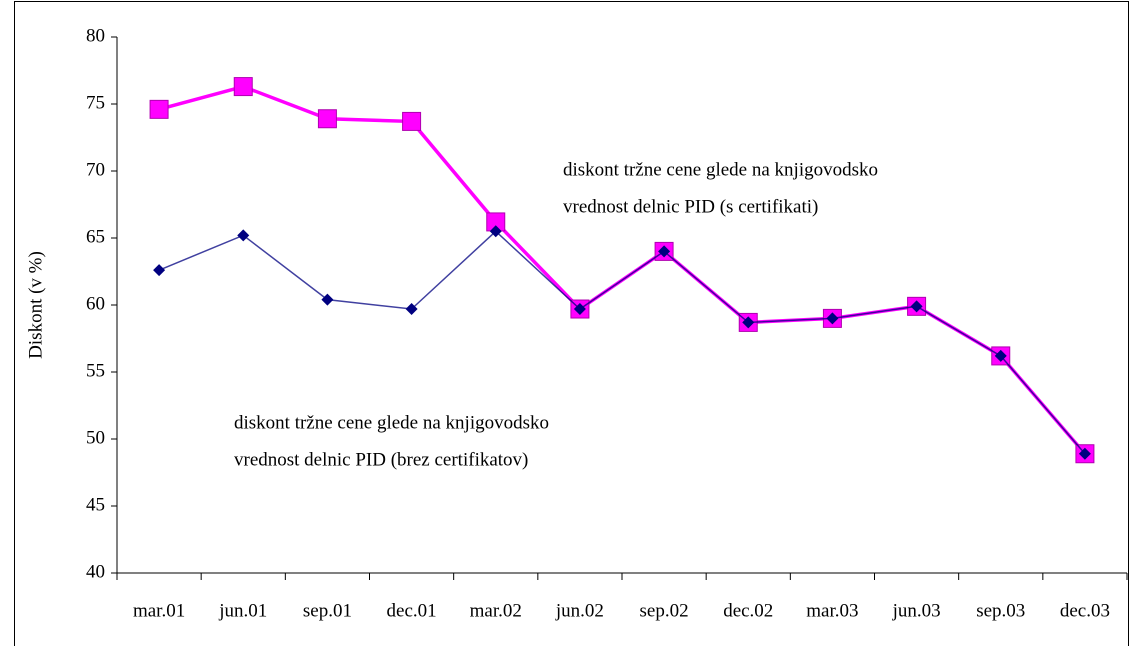 This screenshot has height=646, width=1130. What do you see at coordinates (95, 169) in the screenshot?
I see `y-tick-label: 70` at bounding box center [95, 169].